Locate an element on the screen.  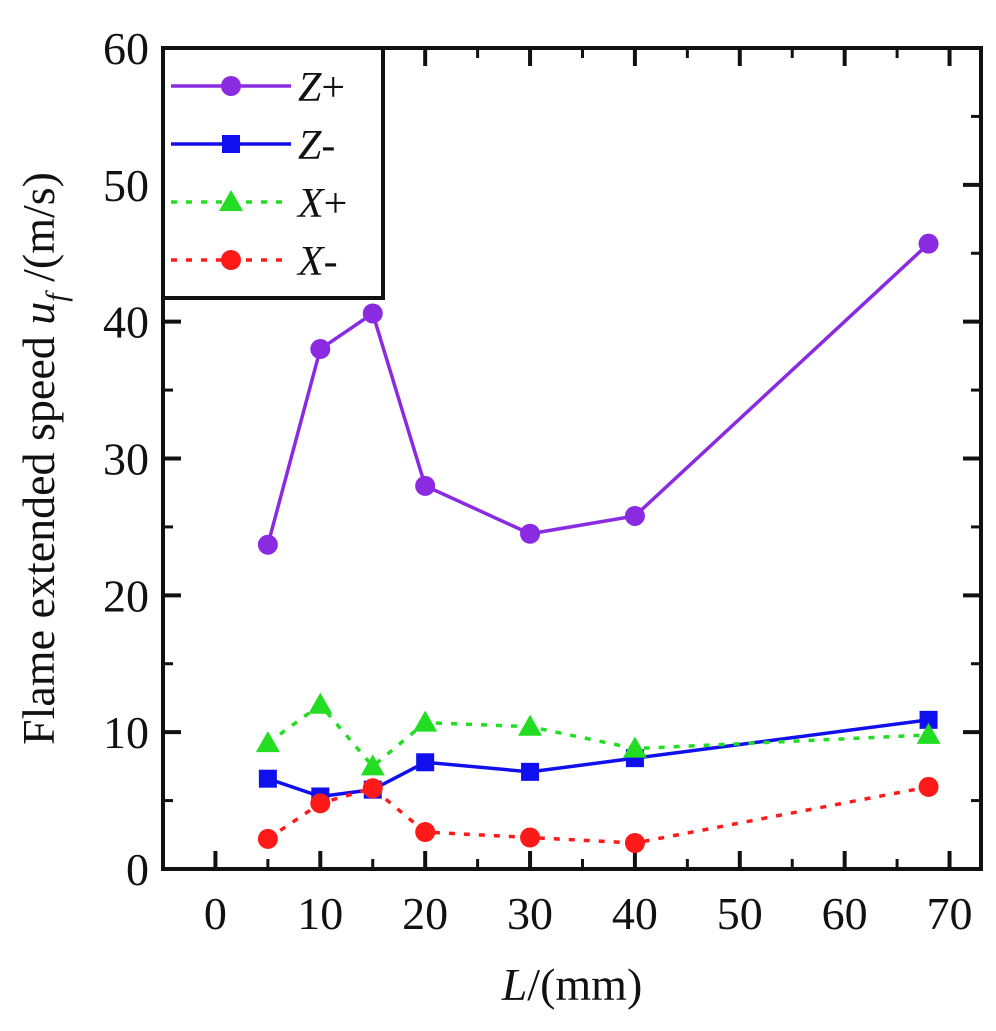
y-tick-label: 30 is located at coordinates (126, 459).